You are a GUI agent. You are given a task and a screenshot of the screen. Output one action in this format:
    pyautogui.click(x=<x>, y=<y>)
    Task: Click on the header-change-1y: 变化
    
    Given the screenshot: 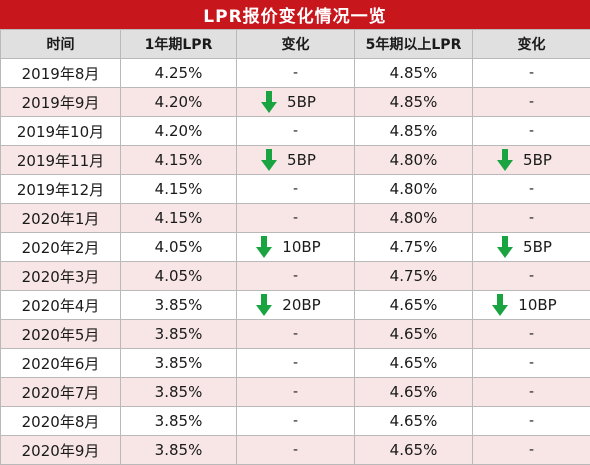 What is the action you would take?
    pyautogui.click(x=296, y=44)
    